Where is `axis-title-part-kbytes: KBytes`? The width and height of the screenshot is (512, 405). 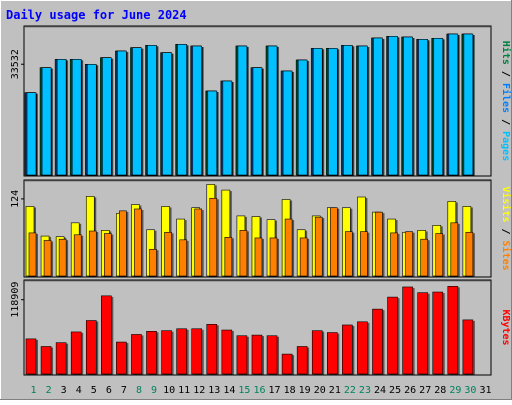 axis-title-part-kbytes: KBytes is located at coordinates (505, 327).